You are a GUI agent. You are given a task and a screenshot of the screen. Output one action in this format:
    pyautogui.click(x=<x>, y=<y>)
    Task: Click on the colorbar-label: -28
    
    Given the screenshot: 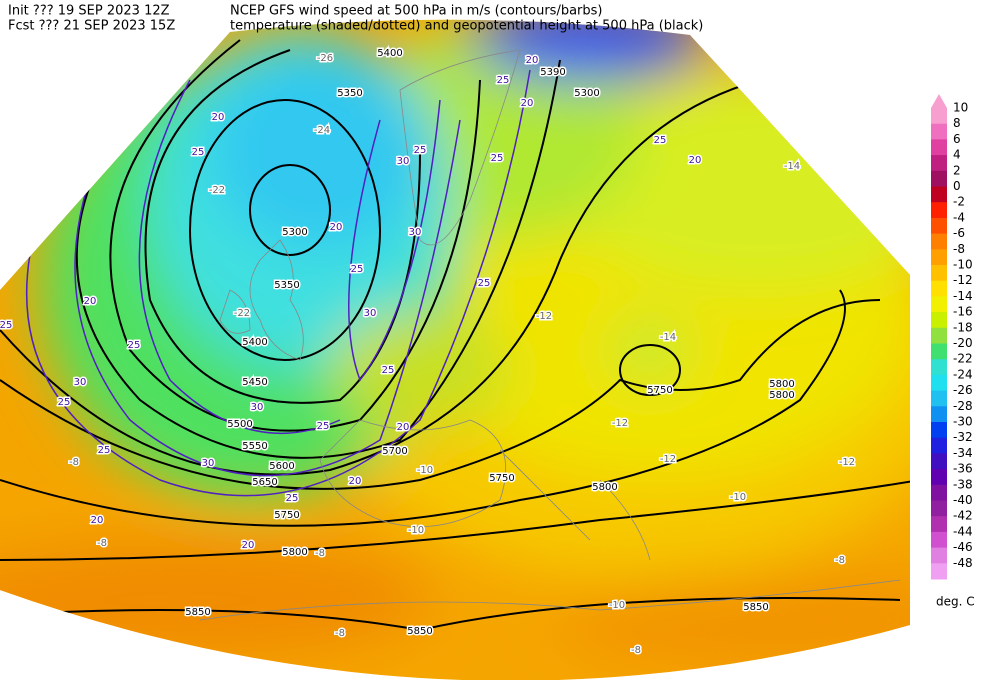 What is the action you would take?
    pyautogui.click(x=963, y=406)
    